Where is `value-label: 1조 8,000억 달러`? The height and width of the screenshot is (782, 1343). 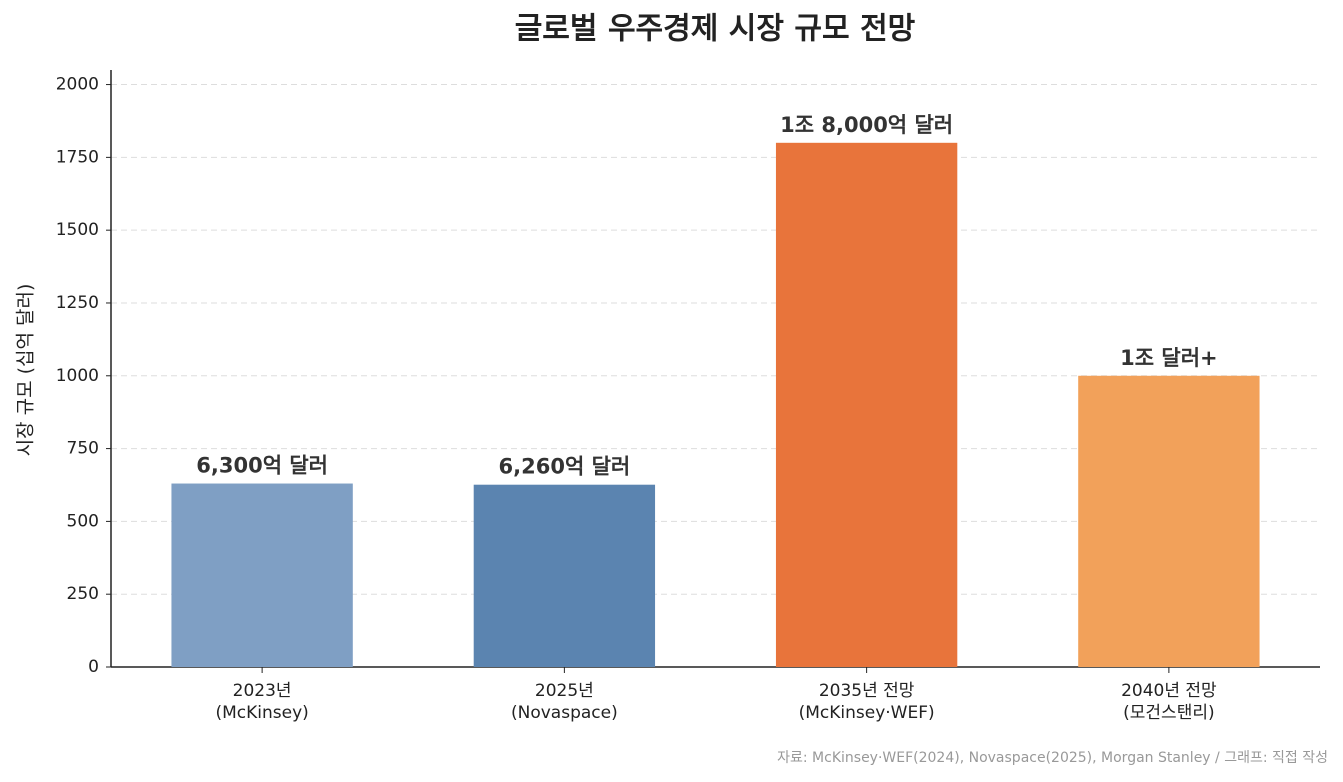
value-label: 1조 8,000억 달러 is located at coordinates (866, 125).